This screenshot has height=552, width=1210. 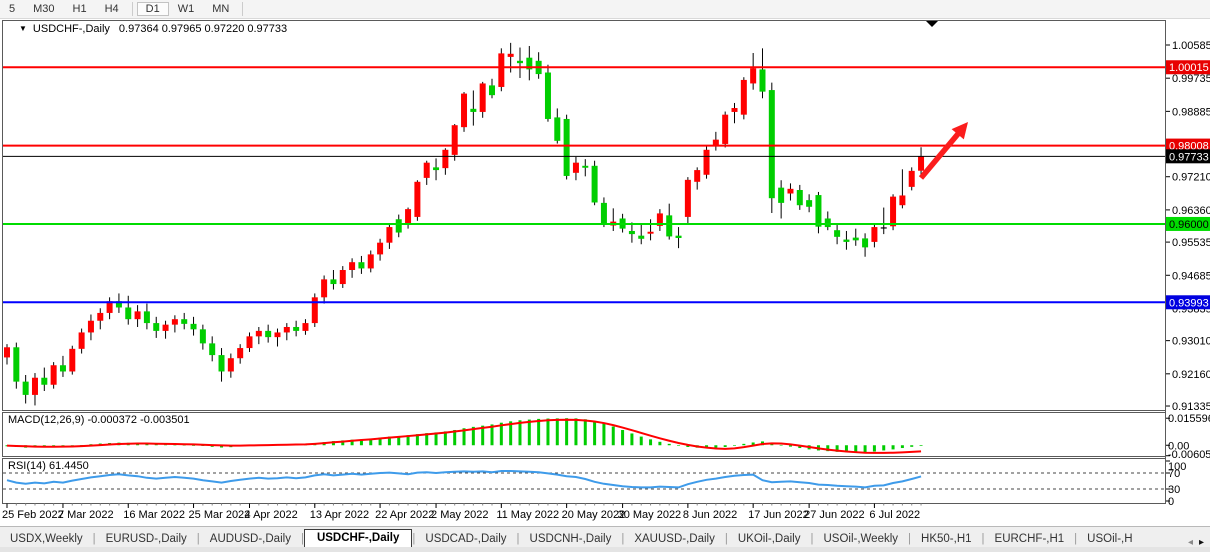 I want to click on tab-scroll-left-icon: ◂, so click(x=1190, y=542).